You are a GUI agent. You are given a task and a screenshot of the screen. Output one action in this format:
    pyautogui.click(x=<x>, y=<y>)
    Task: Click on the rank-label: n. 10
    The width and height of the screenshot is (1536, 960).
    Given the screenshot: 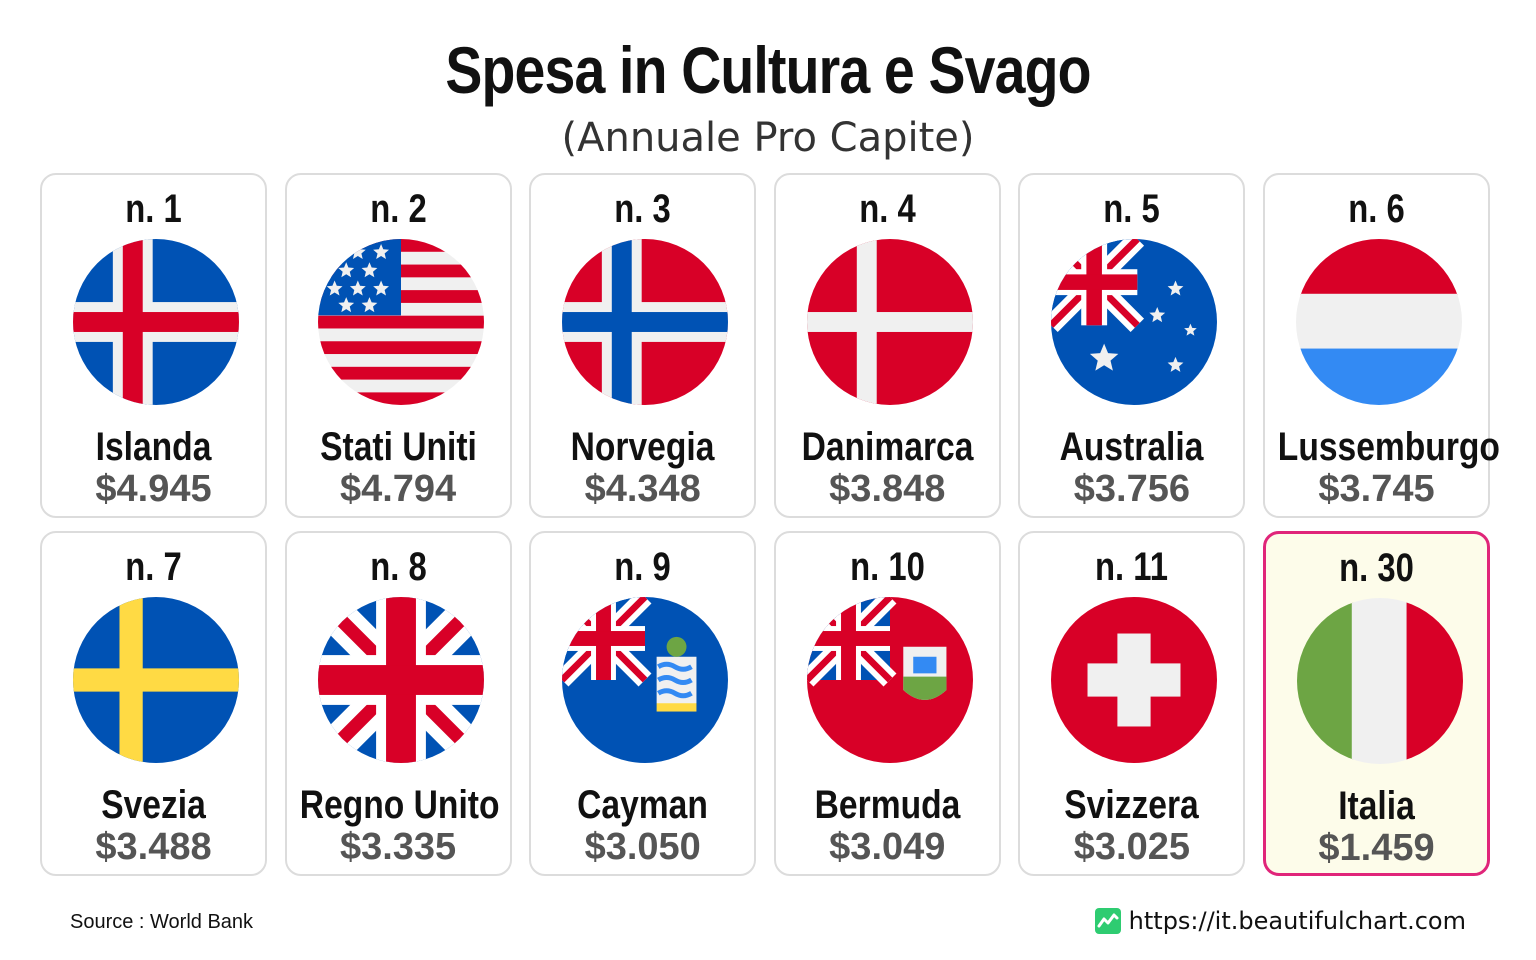 What is the action you would take?
    pyautogui.click(x=887, y=567)
    